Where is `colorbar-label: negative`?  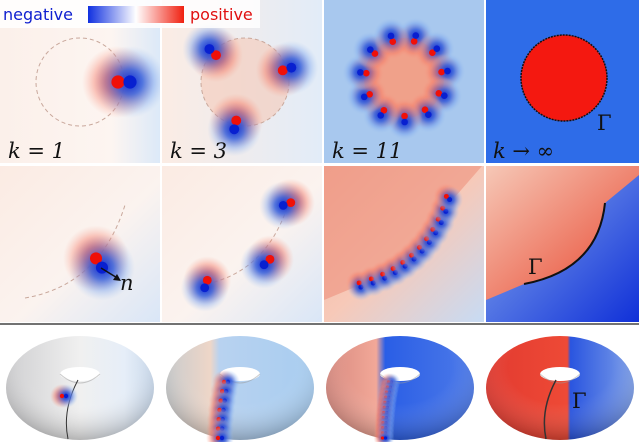
colorbar-label: negative is located at coordinates (38, 14).